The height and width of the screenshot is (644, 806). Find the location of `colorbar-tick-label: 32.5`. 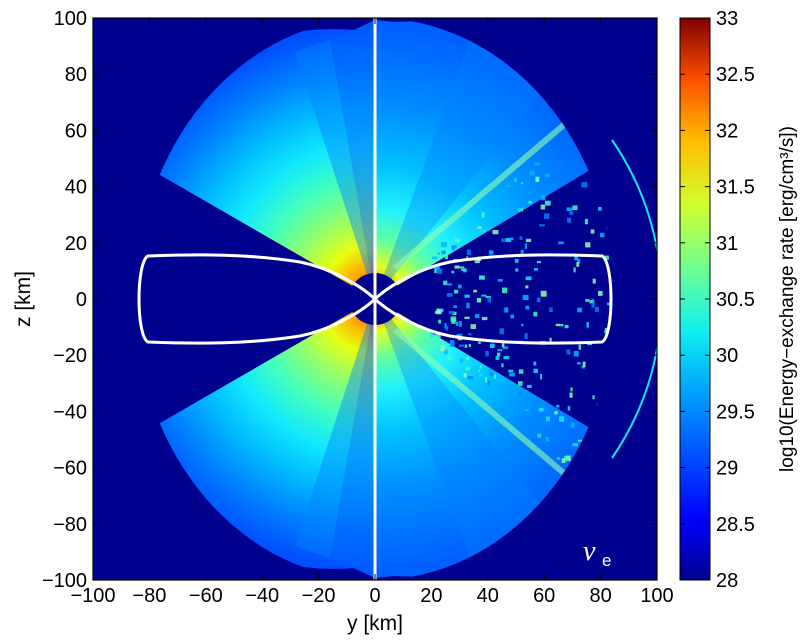

colorbar-tick-label: 32.5 is located at coordinates (735, 75).